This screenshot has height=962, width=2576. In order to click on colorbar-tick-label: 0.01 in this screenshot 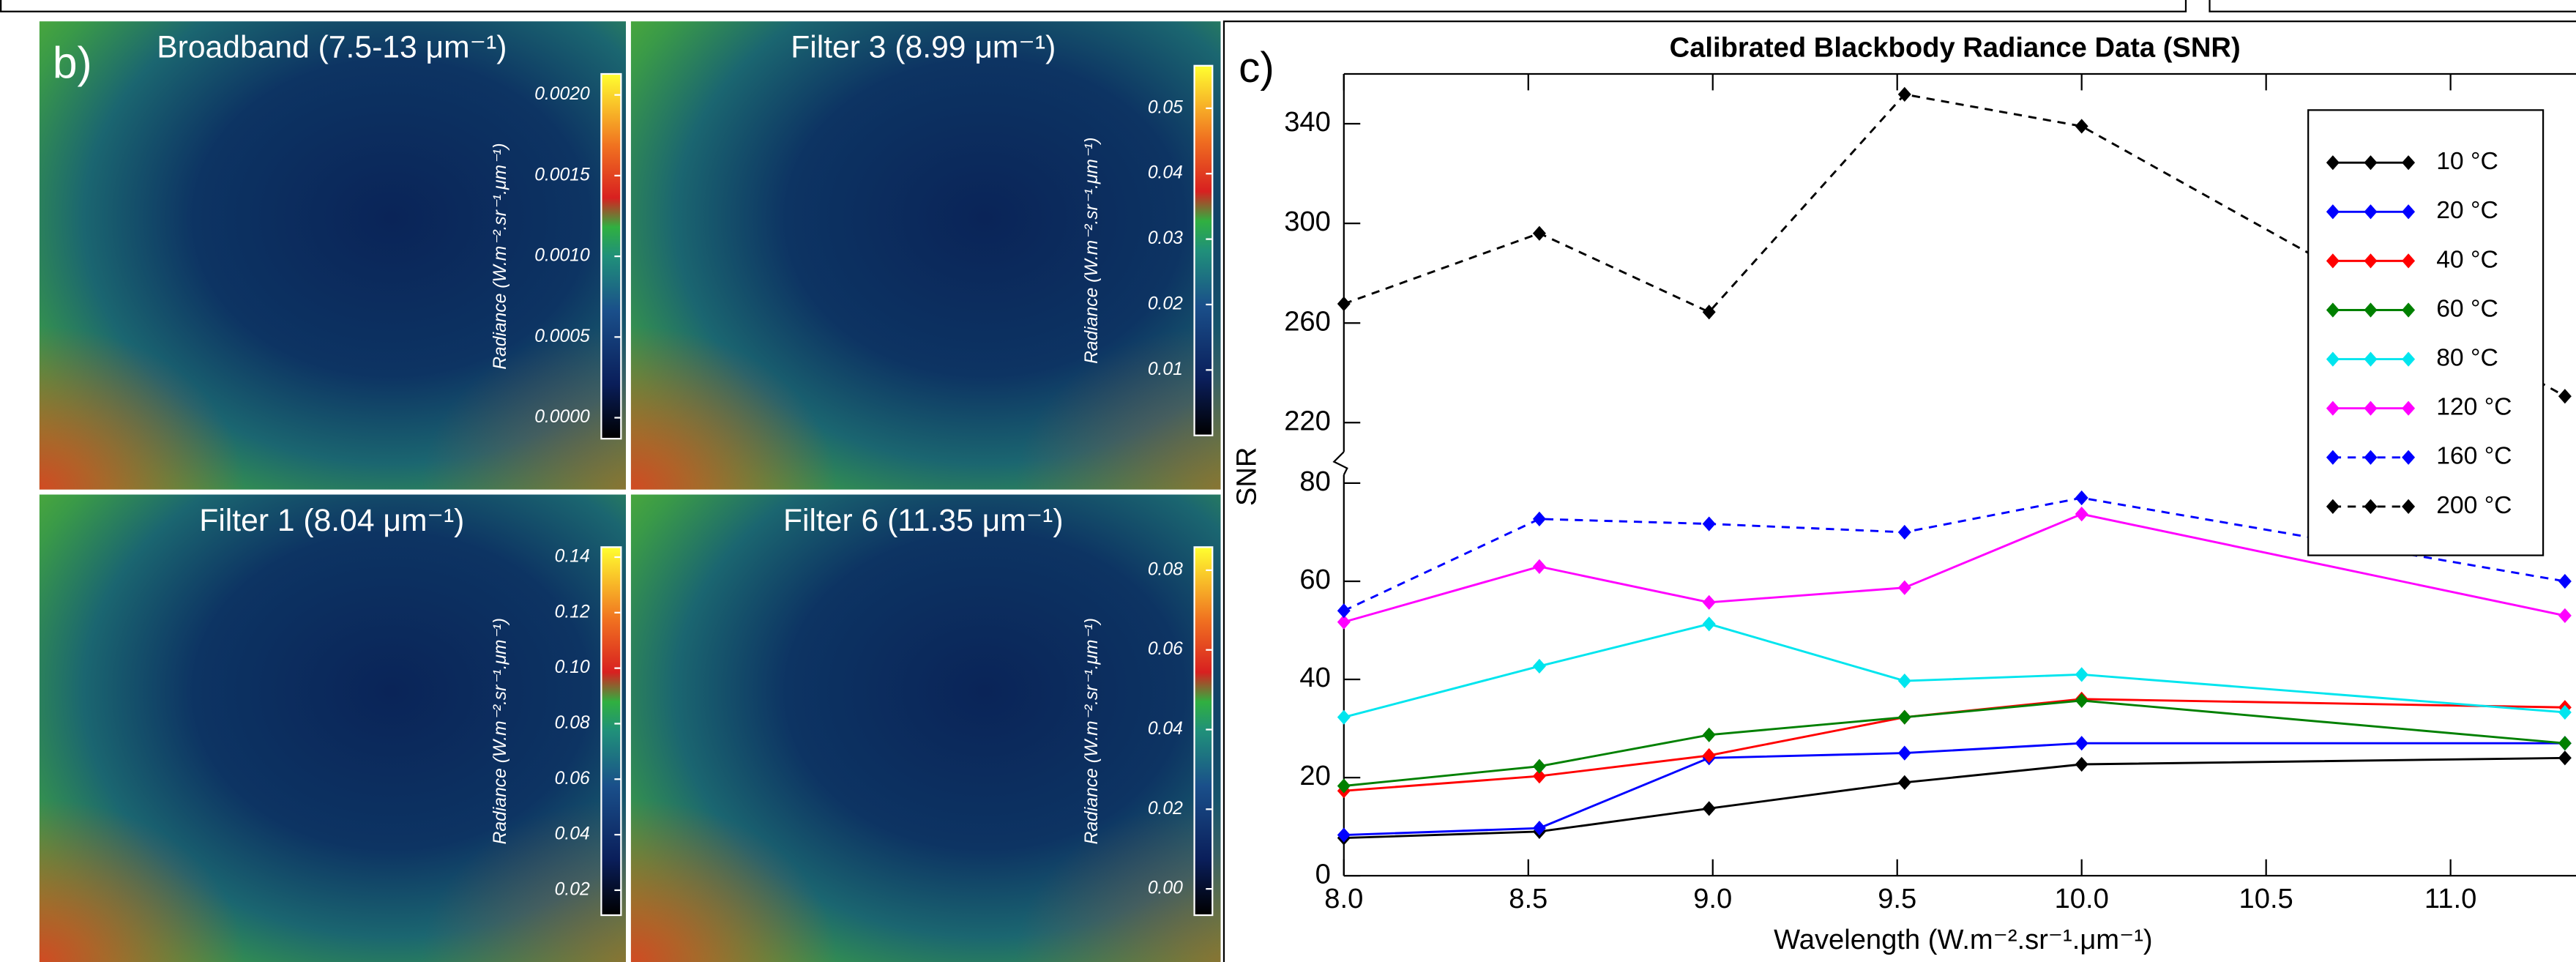, I will do `click(1165, 369)`.